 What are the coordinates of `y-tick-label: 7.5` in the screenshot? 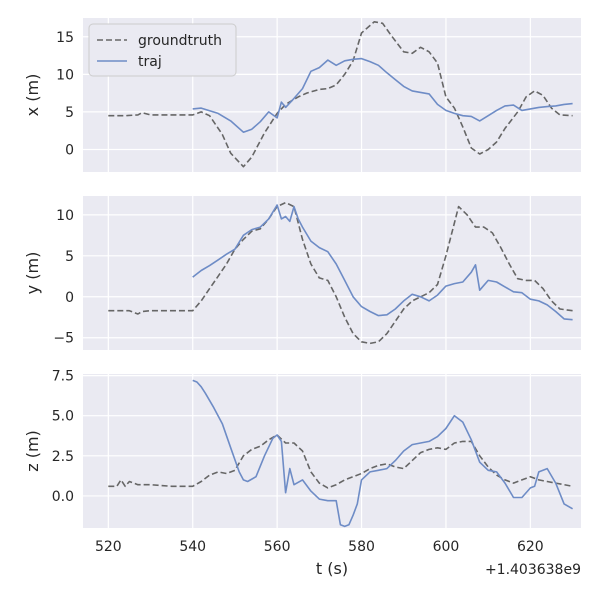 It's located at (63, 377).